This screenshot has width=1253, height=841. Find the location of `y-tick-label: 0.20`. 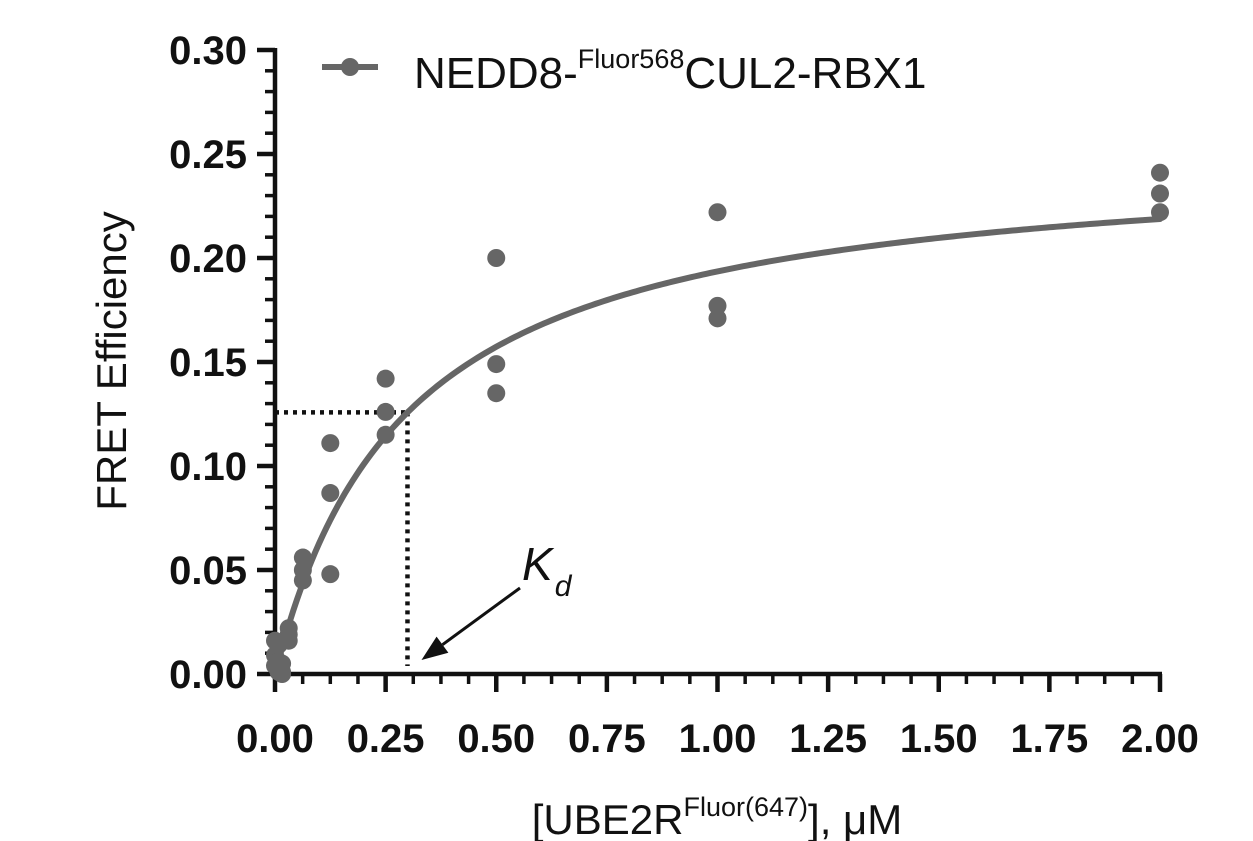

y-tick-label: 0.20 is located at coordinates (208, 259).